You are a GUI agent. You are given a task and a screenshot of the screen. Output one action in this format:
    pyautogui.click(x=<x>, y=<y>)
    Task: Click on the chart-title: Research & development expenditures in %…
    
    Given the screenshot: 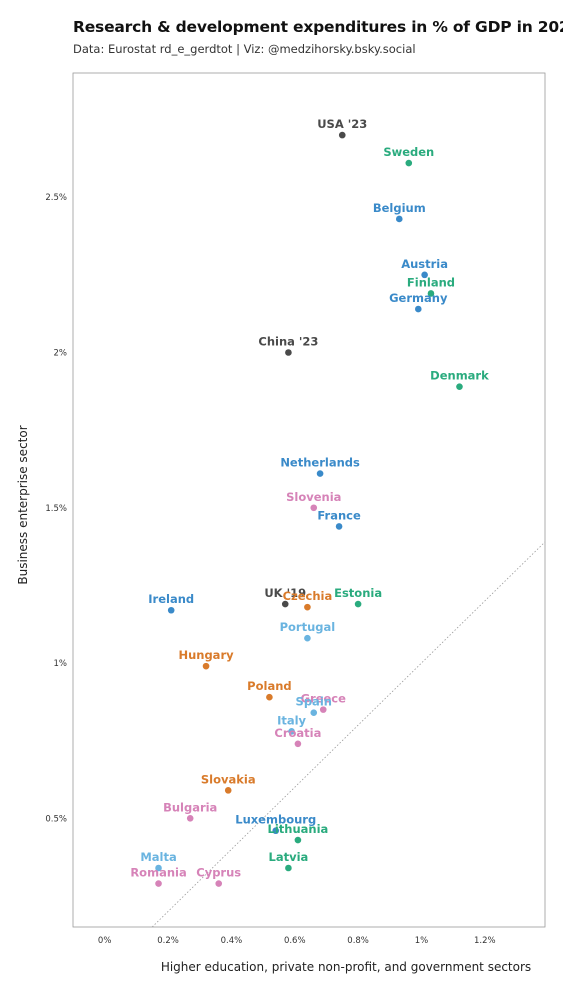 What is the action you would take?
    pyautogui.click(x=318, y=27)
    